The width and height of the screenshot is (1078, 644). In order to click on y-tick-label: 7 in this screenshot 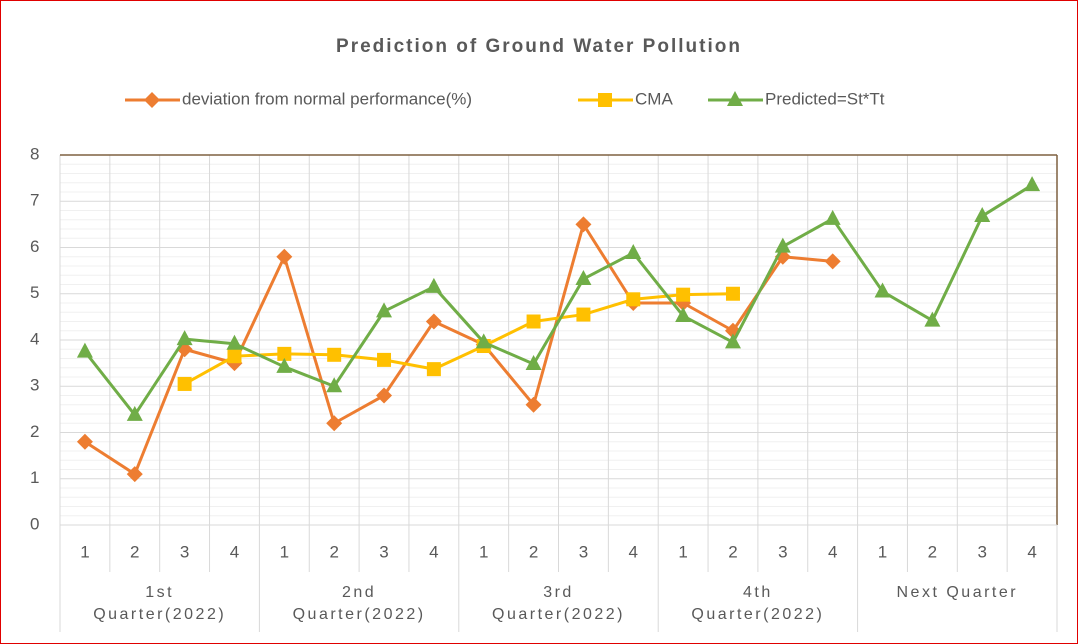, I will do `click(34, 200)`.